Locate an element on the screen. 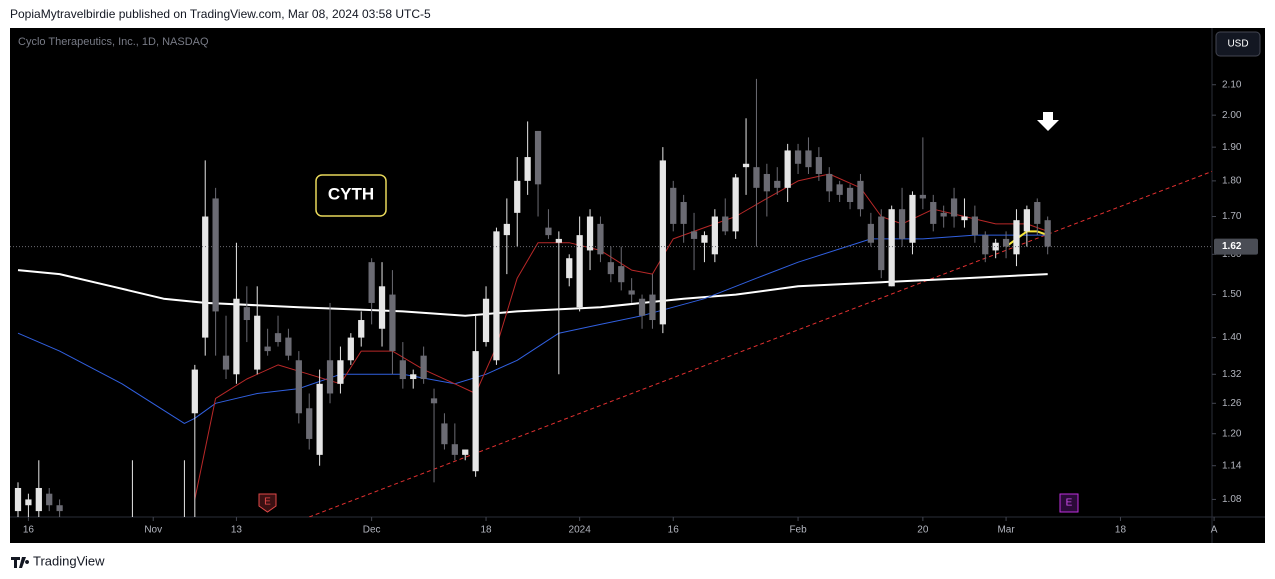 Image resolution: width=1275 pixels, height=579 pixels. y-tick-label: 1.32 is located at coordinates (1232, 374).